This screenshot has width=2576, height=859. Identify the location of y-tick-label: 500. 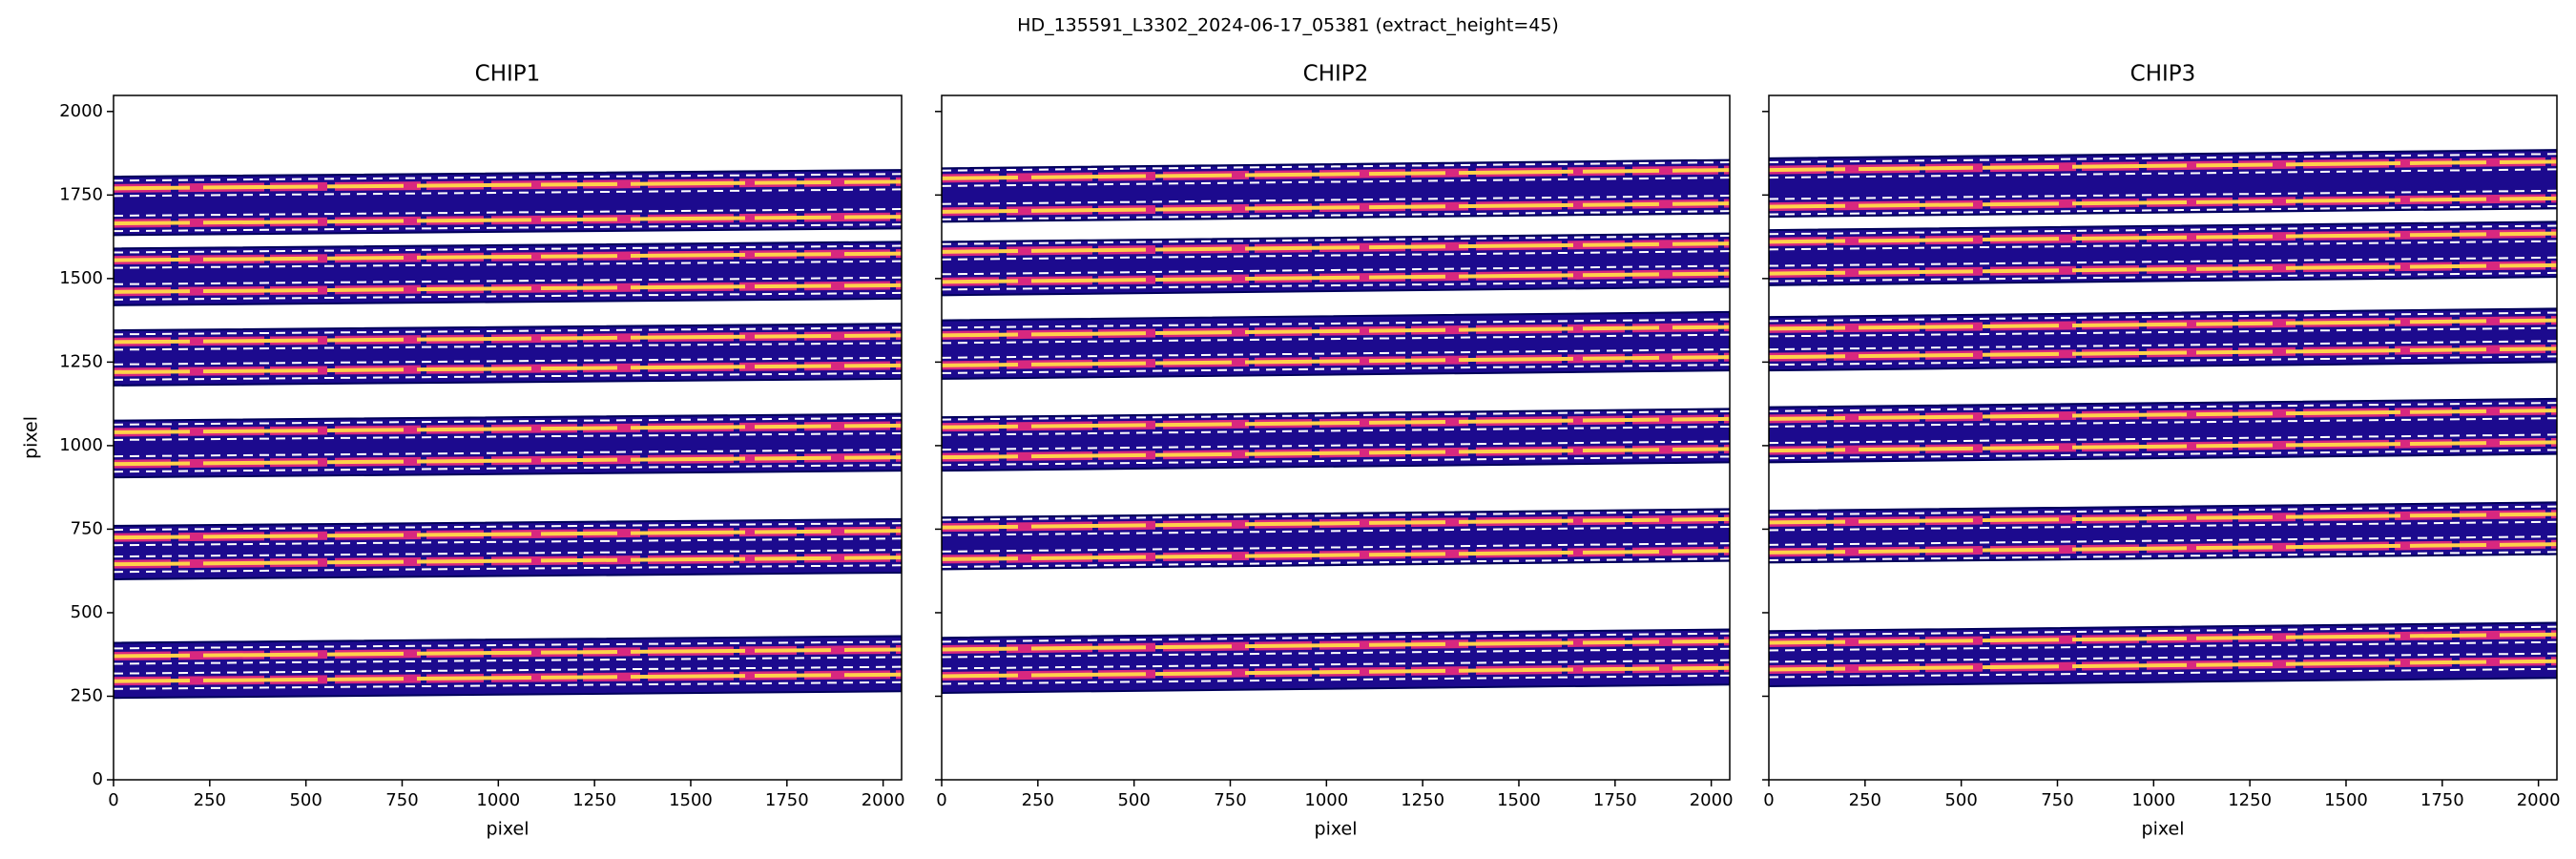
(87, 612).